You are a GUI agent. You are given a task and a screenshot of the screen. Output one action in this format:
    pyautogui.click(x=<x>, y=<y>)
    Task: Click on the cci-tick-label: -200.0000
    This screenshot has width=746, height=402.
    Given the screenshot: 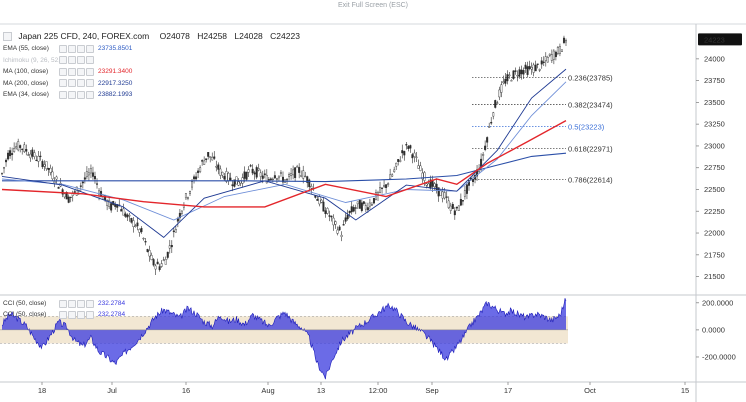 What is the action you would take?
    pyautogui.click(x=719, y=356)
    